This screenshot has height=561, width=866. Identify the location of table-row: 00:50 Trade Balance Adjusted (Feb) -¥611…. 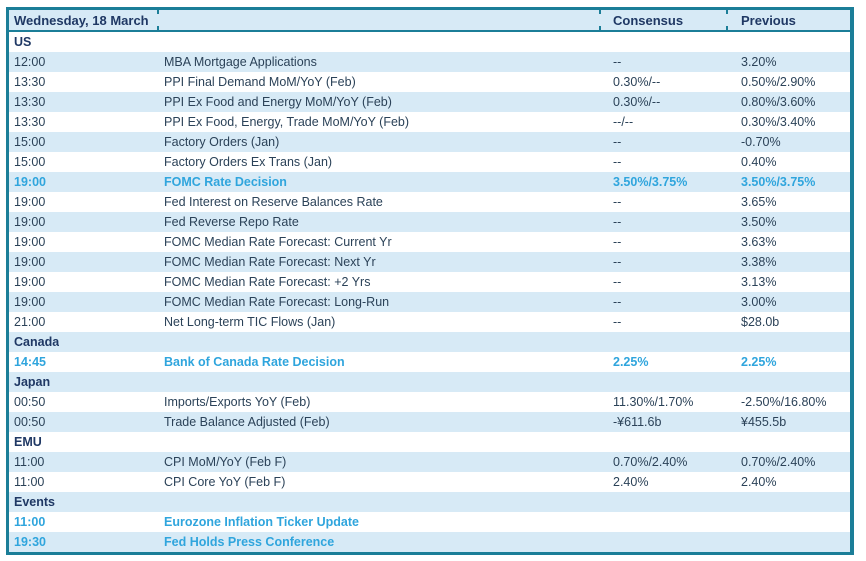
(429, 422).